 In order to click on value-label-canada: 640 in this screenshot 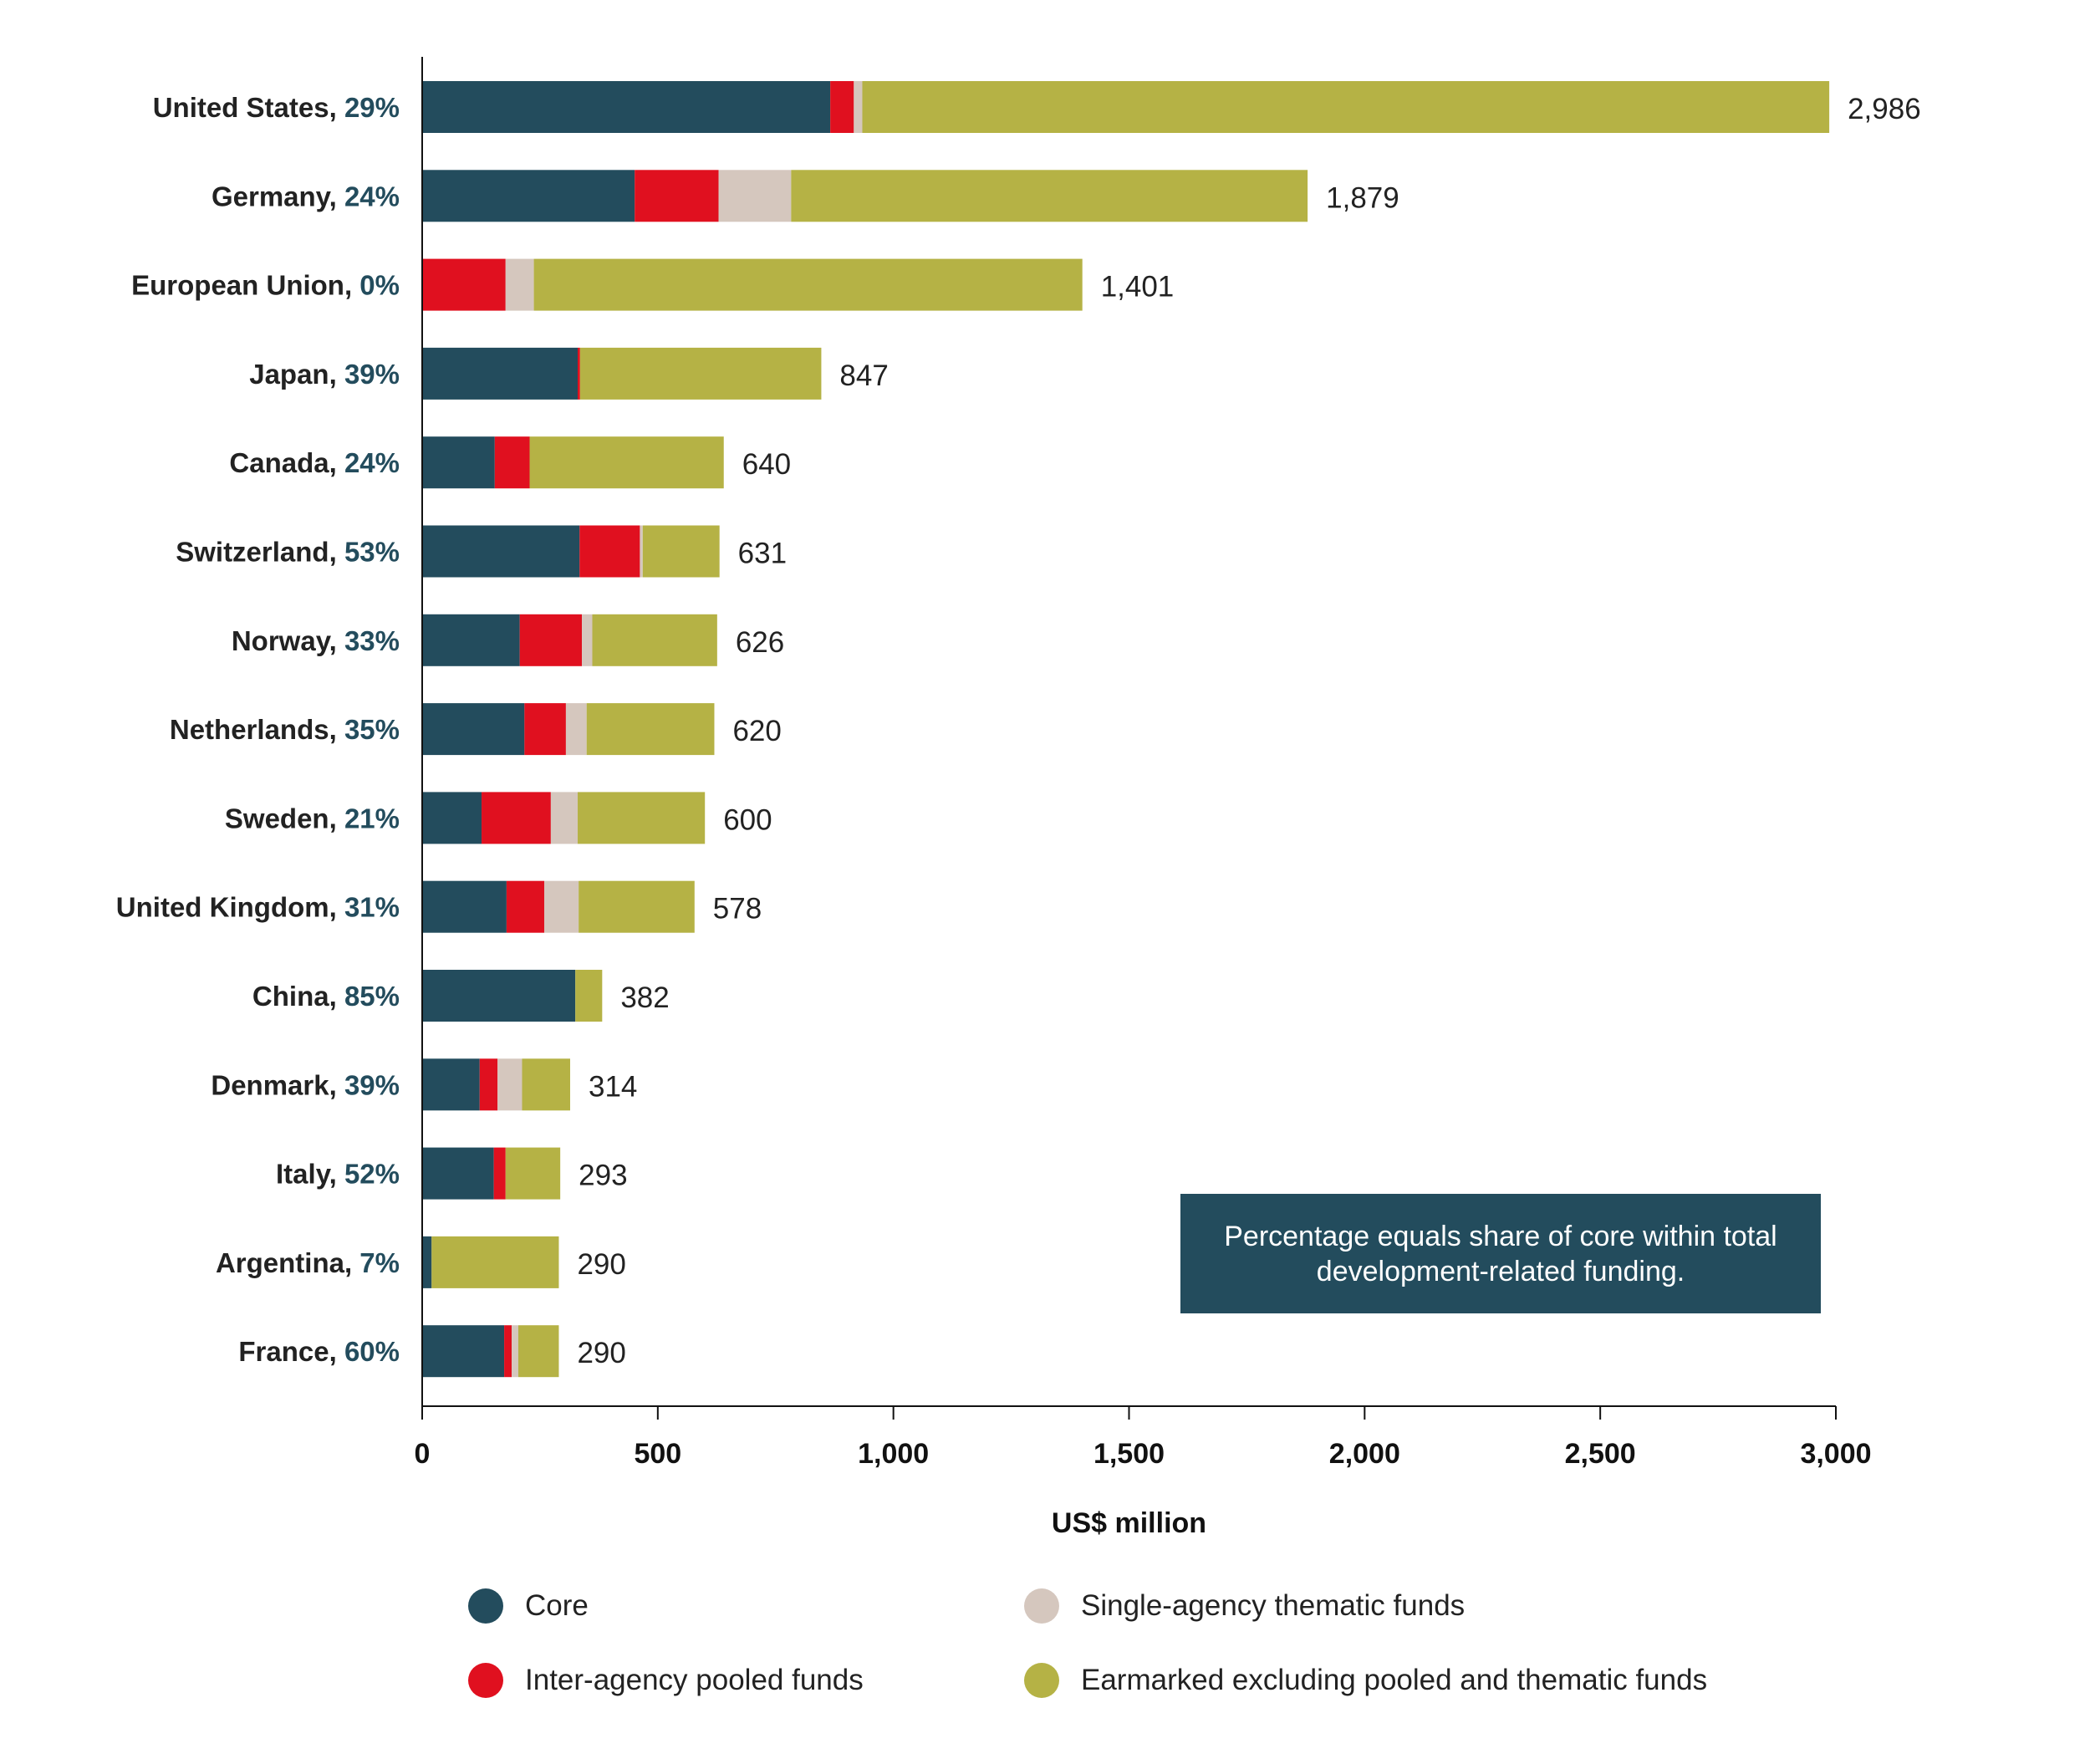, I will do `click(766, 464)`.